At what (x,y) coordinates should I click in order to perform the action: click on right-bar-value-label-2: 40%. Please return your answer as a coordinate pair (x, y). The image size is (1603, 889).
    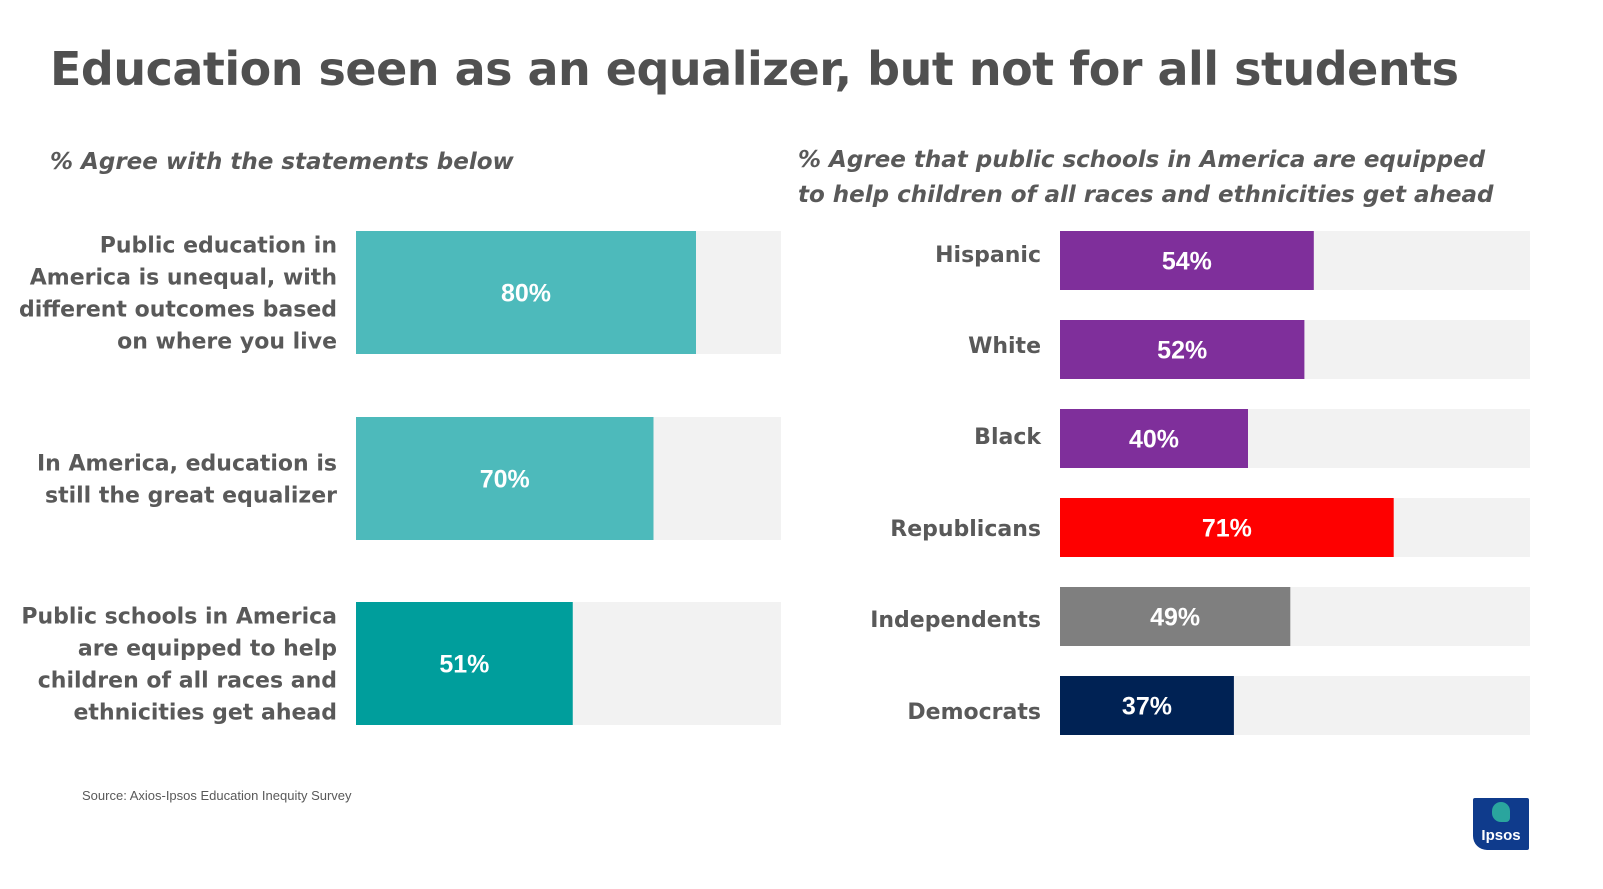
    Looking at the image, I should click on (1154, 440).